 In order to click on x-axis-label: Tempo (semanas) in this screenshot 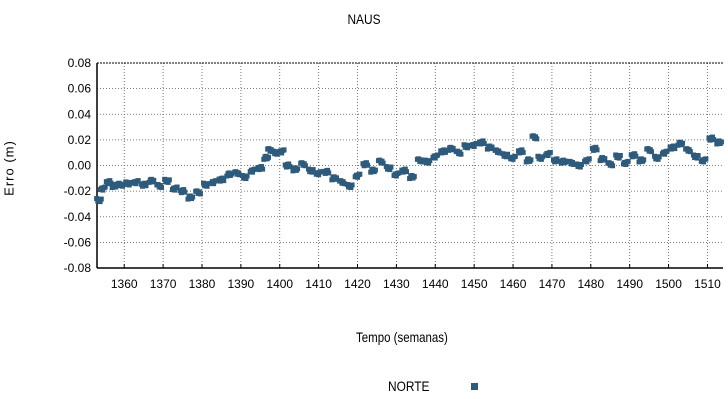, I will do `click(402, 337)`.